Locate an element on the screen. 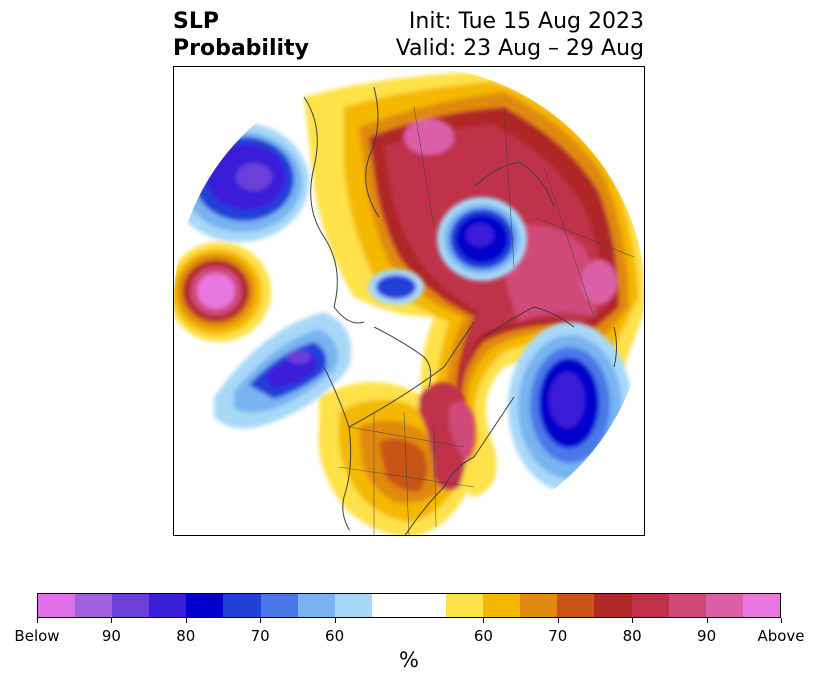  valid-range: Valid: 23 Aug – 29 Aug is located at coordinates (519, 48).